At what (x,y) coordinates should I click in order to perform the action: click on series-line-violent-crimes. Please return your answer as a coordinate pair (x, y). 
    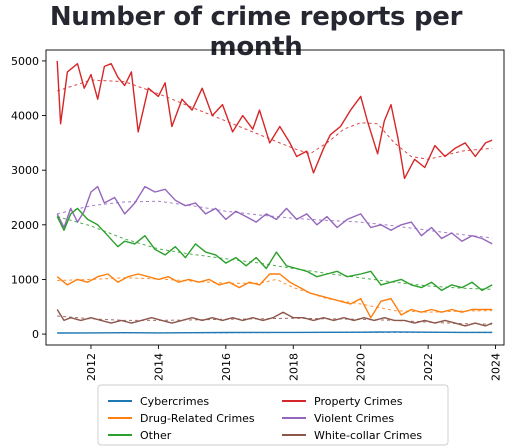
    Looking at the image, I should click on (274, 215).